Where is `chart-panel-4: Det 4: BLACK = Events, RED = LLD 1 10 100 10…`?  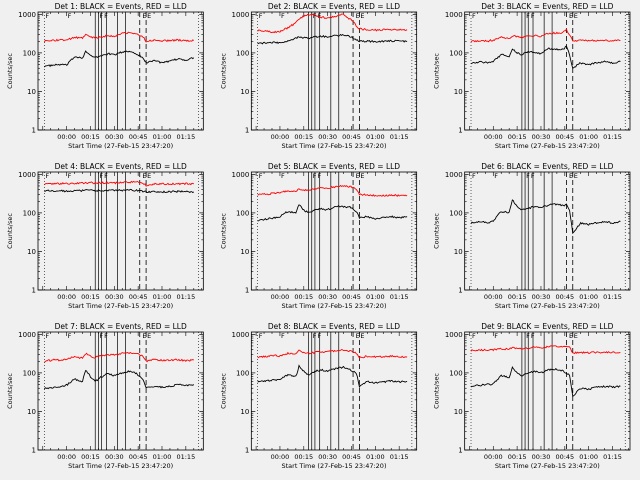
chart-panel-4: Det 4: BLACK = Events, RED = LLD 1 10 100 10… is located at coordinates (105, 236).